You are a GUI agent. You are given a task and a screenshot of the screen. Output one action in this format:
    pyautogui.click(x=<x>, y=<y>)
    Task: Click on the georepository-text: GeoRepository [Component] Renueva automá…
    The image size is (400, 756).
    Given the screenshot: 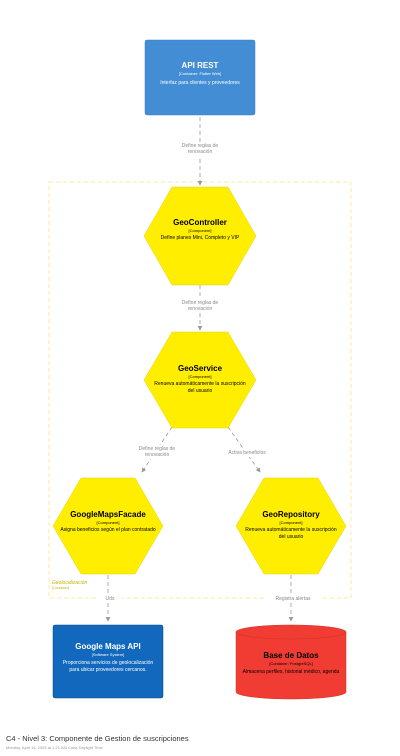 What is the action you would take?
    pyautogui.click(x=291, y=525)
    